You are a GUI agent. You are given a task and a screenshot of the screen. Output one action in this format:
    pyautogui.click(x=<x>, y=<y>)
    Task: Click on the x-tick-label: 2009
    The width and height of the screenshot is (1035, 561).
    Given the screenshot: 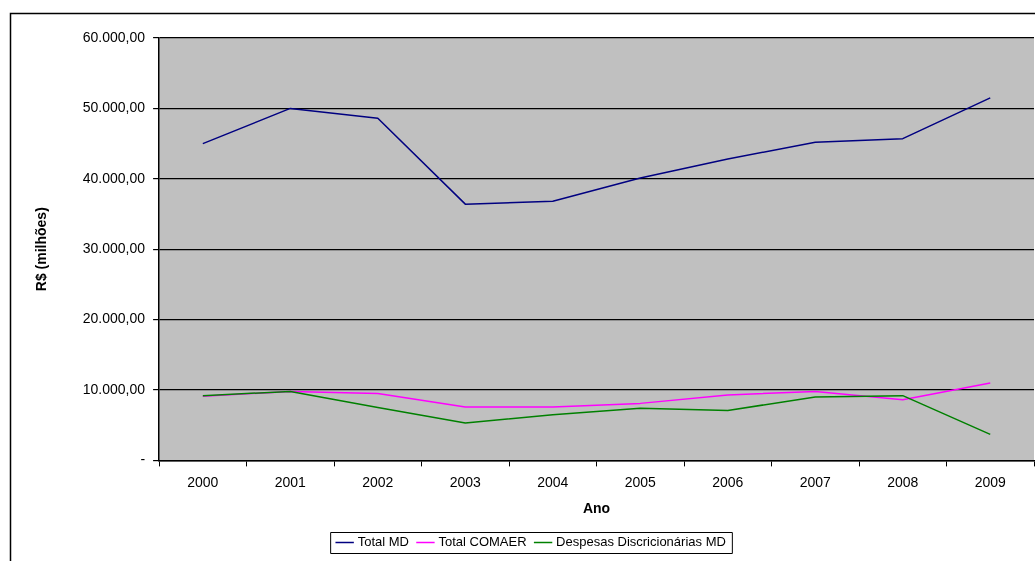 What is the action you would take?
    pyautogui.click(x=990, y=481)
    